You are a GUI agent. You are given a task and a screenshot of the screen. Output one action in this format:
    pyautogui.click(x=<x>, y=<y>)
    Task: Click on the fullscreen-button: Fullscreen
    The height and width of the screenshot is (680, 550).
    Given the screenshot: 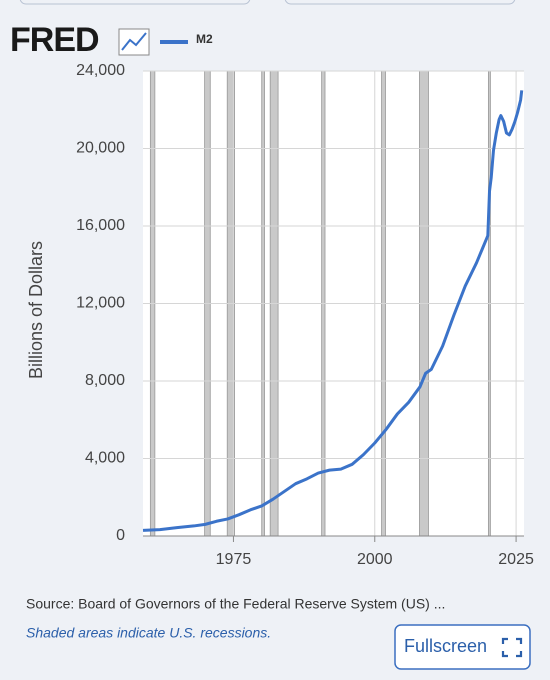 What is the action you would take?
    pyautogui.click(x=462, y=647)
    